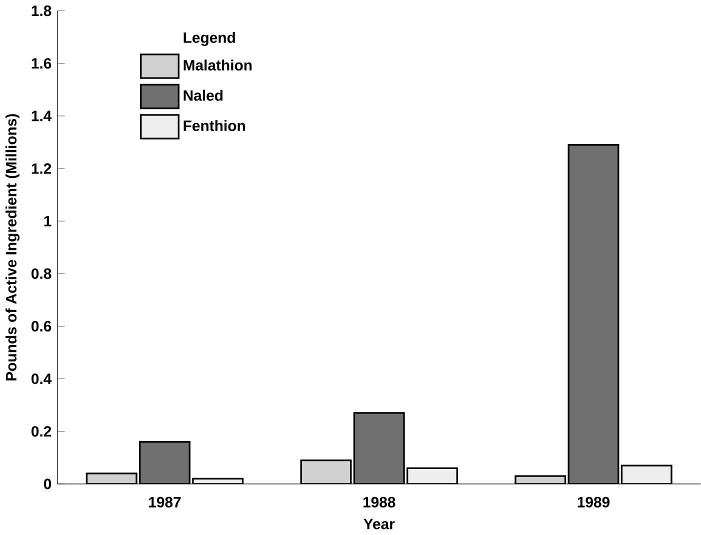 Image resolution: width=701 pixels, height=535 pixels. What do you see at coordinates (48, 484) in the screenshot?
I see `y-tick-label: 0` at bounding box center [48, 484].